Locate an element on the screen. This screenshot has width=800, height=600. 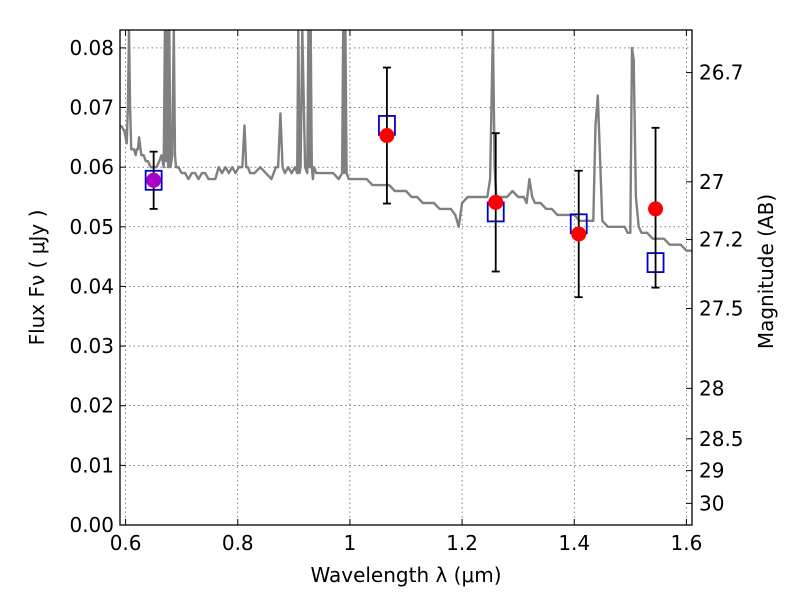
y-tick-label: 0.01 is located at coordinates (91, 465).